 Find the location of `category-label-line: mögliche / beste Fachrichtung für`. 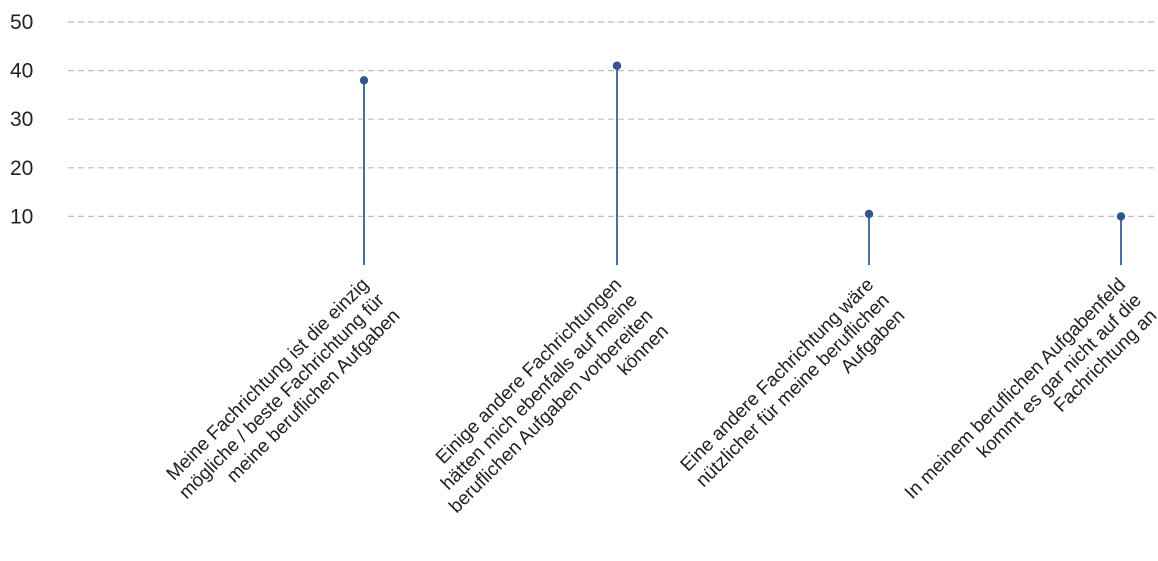

category-label-line: mögliche / beste Fachrichtung für is located at coordinates (282, 396).